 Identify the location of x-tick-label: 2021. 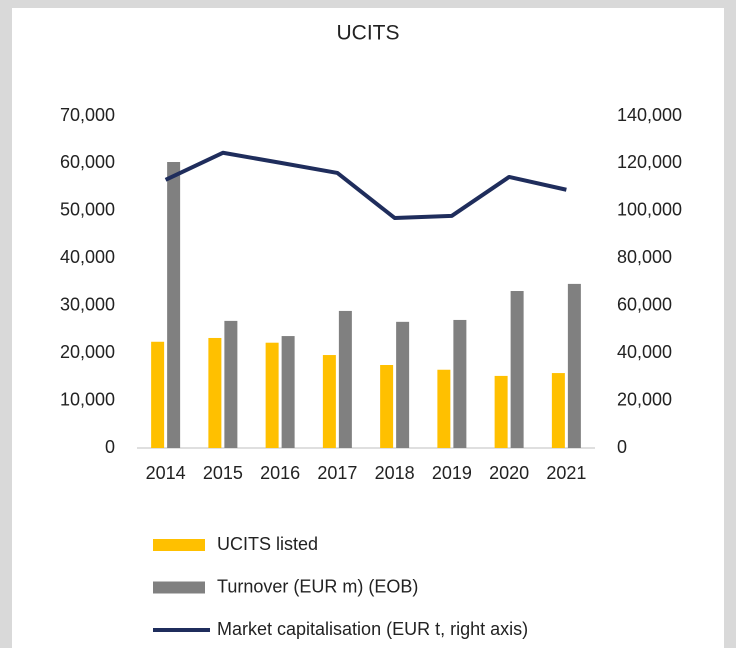
(566, 473).